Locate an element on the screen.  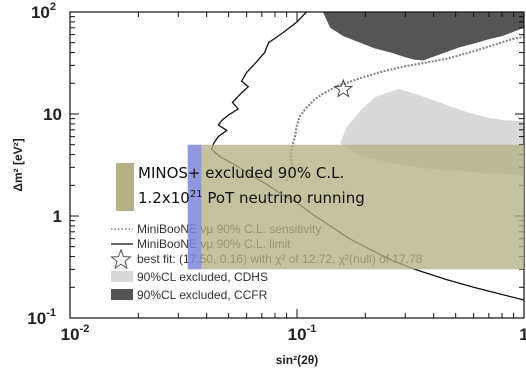
legend-cdhs-swatch is located at coordinates (122, 276).